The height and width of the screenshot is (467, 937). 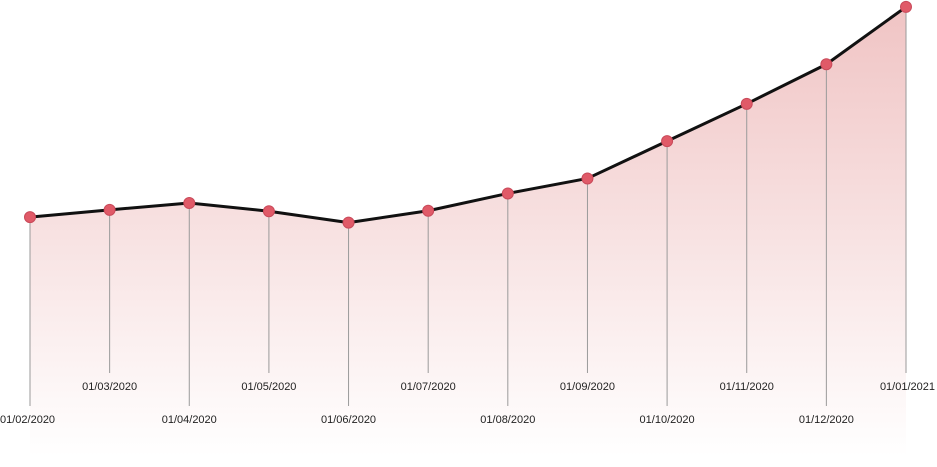 What do you see at coordinates (907, 387) in the screenshot?
I see `x-tick-label: 01/01/2021` at bounding box center [907, 387].